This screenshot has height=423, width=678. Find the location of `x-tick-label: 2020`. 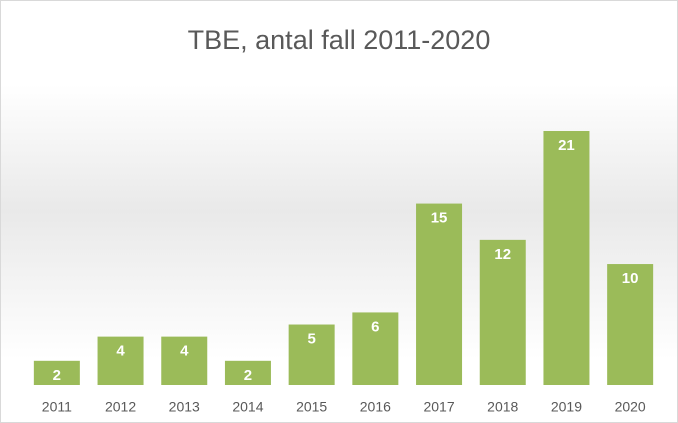

x-tick-label: 2020 is located at coordinates (630, 407).